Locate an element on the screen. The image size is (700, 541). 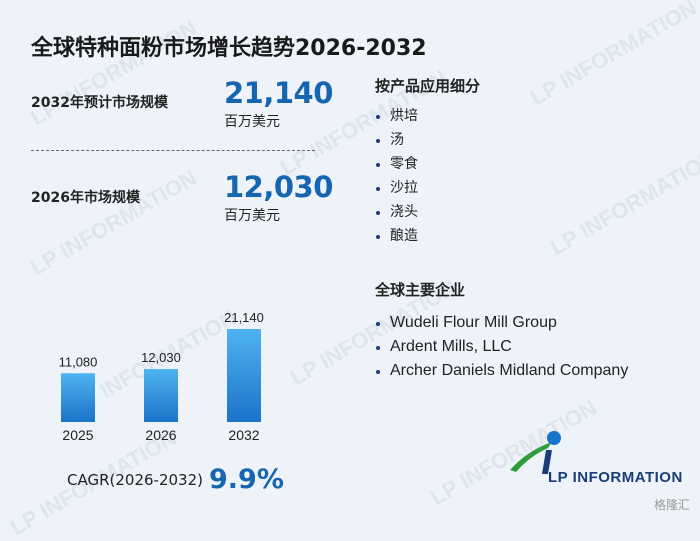
stat-2032-value: 21,140 is located at coordinates (278, 93).